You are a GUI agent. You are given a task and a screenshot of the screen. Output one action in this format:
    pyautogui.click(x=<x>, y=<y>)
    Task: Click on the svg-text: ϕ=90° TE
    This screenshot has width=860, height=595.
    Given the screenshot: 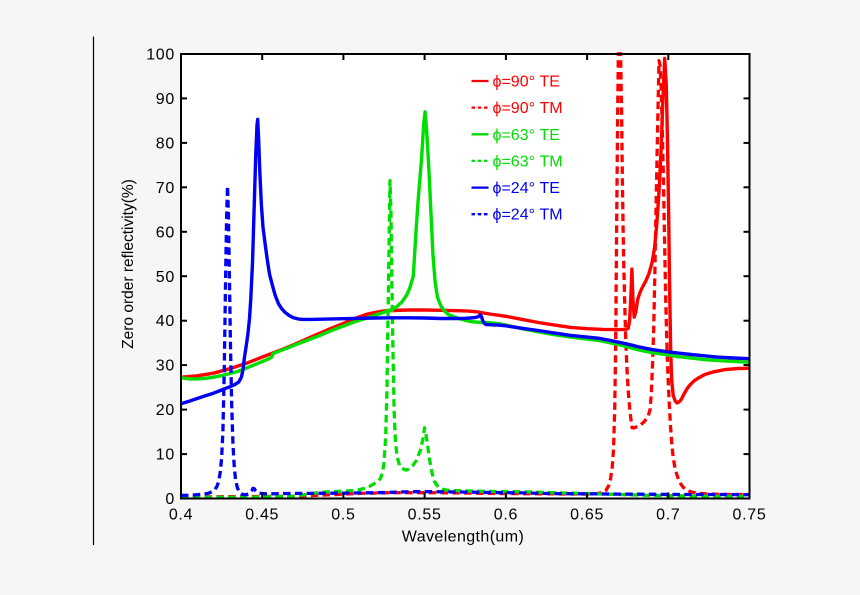 What is the action you would take?
    pyautogui.click(x=526, y=82)
    